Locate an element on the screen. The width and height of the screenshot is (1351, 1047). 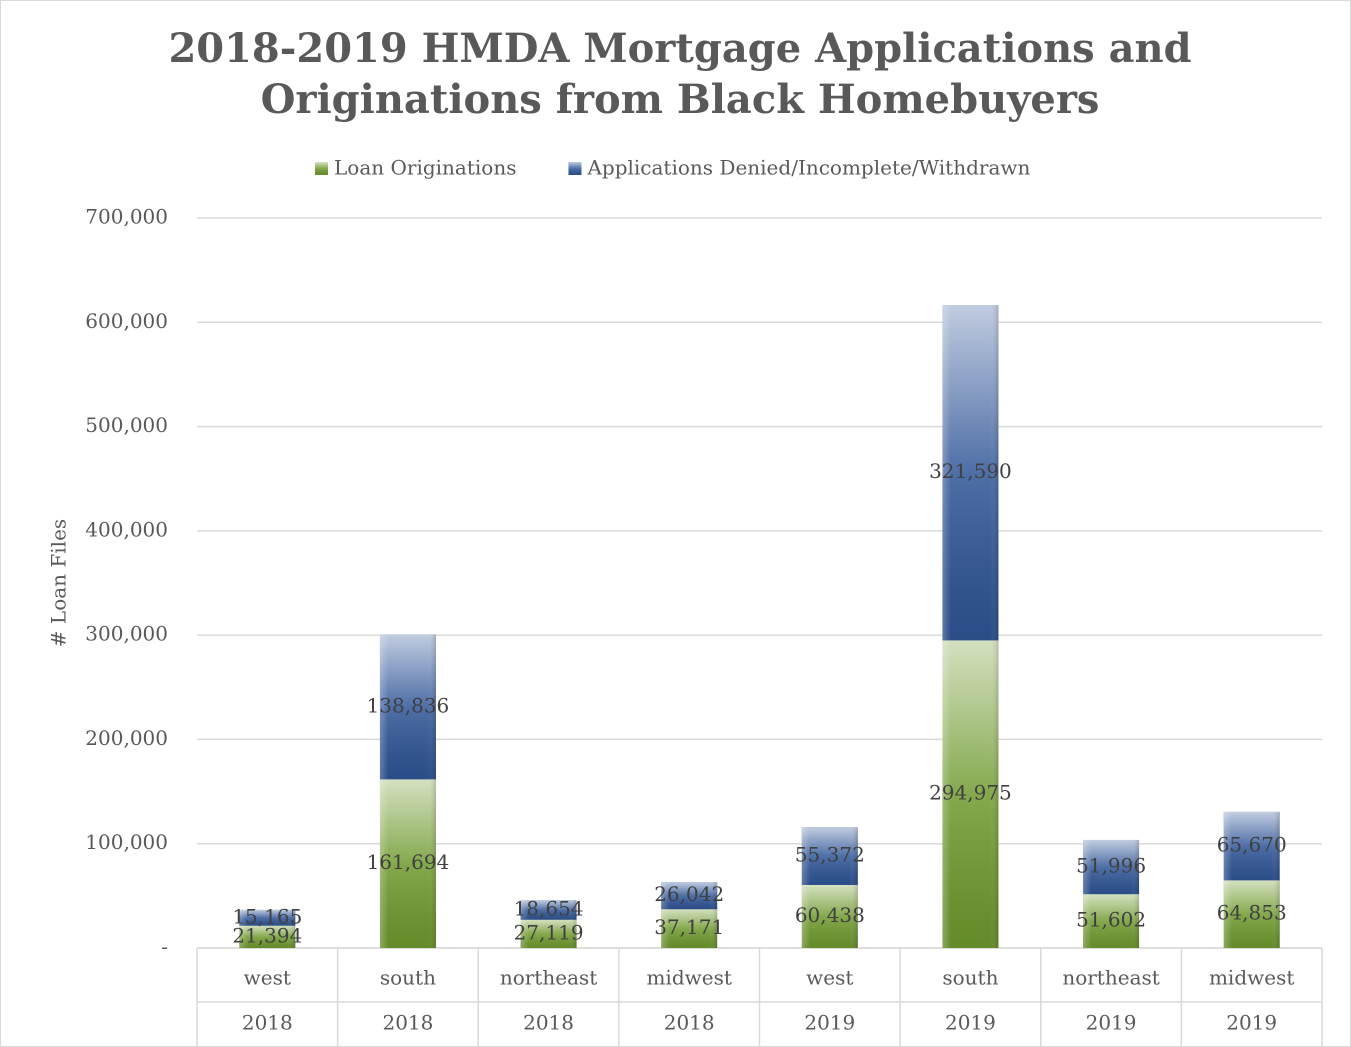
data-label: 65,670 is located at coordinates (1252, 845).